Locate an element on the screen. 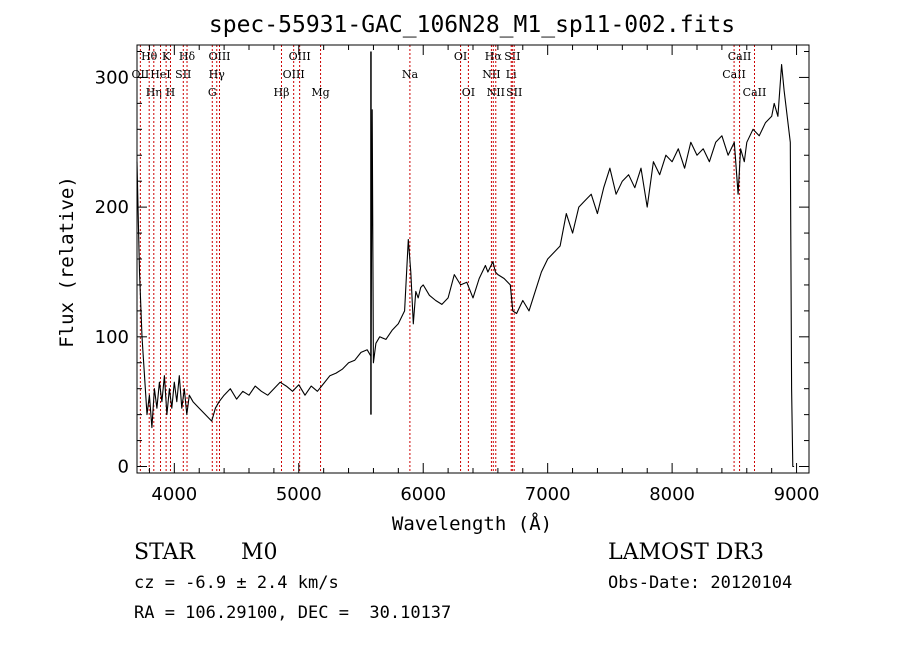 The width and height of the screenshot is (900, 649). line-marker-label: Hγ is located at coordinates (217, 74).